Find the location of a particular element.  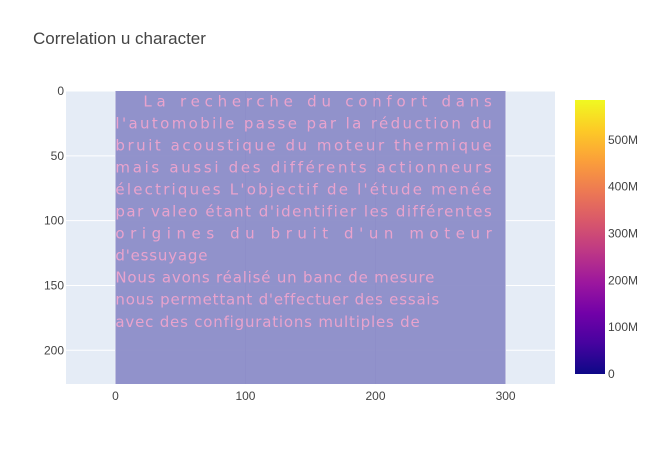

colorbar-tick-label: 100M is located at coordinates (623, 327).